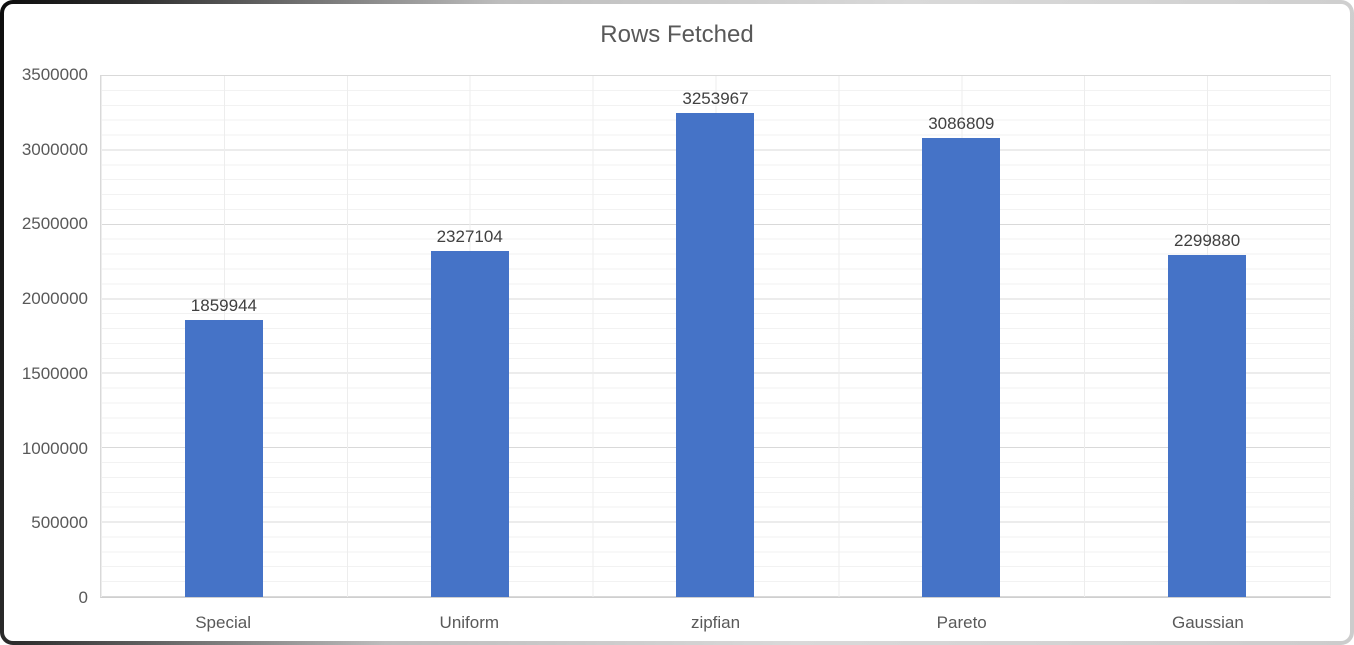 The image size is (1354, 645). Describe the element at coordinates (961, 367) in the screenshot. I see `bar-pareto` at that location.